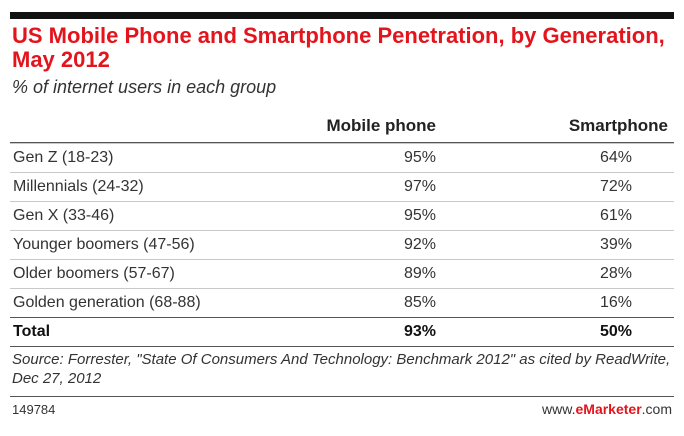 This screenshot has width=684, height=436. What do you see at coordinates (342, 142) in the screenshot?
I see `header-rule` at bounding box center [342, 142].